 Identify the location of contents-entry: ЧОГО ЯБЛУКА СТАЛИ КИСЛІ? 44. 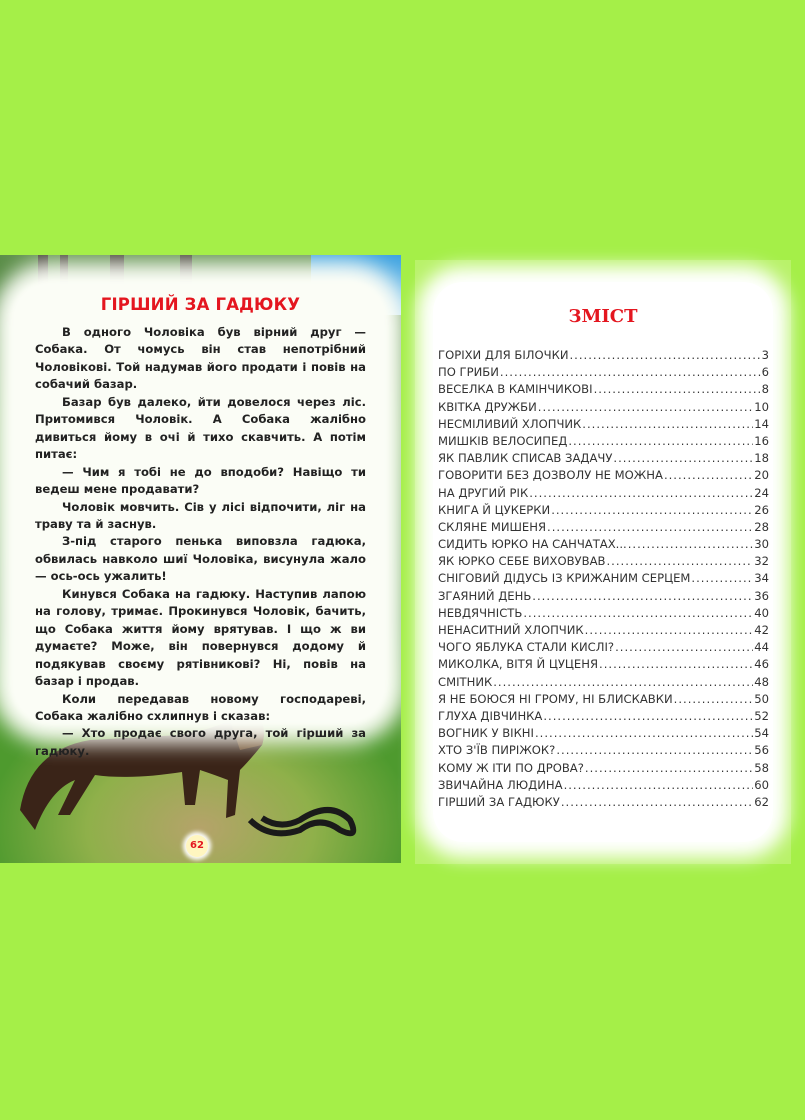
(603, 647).